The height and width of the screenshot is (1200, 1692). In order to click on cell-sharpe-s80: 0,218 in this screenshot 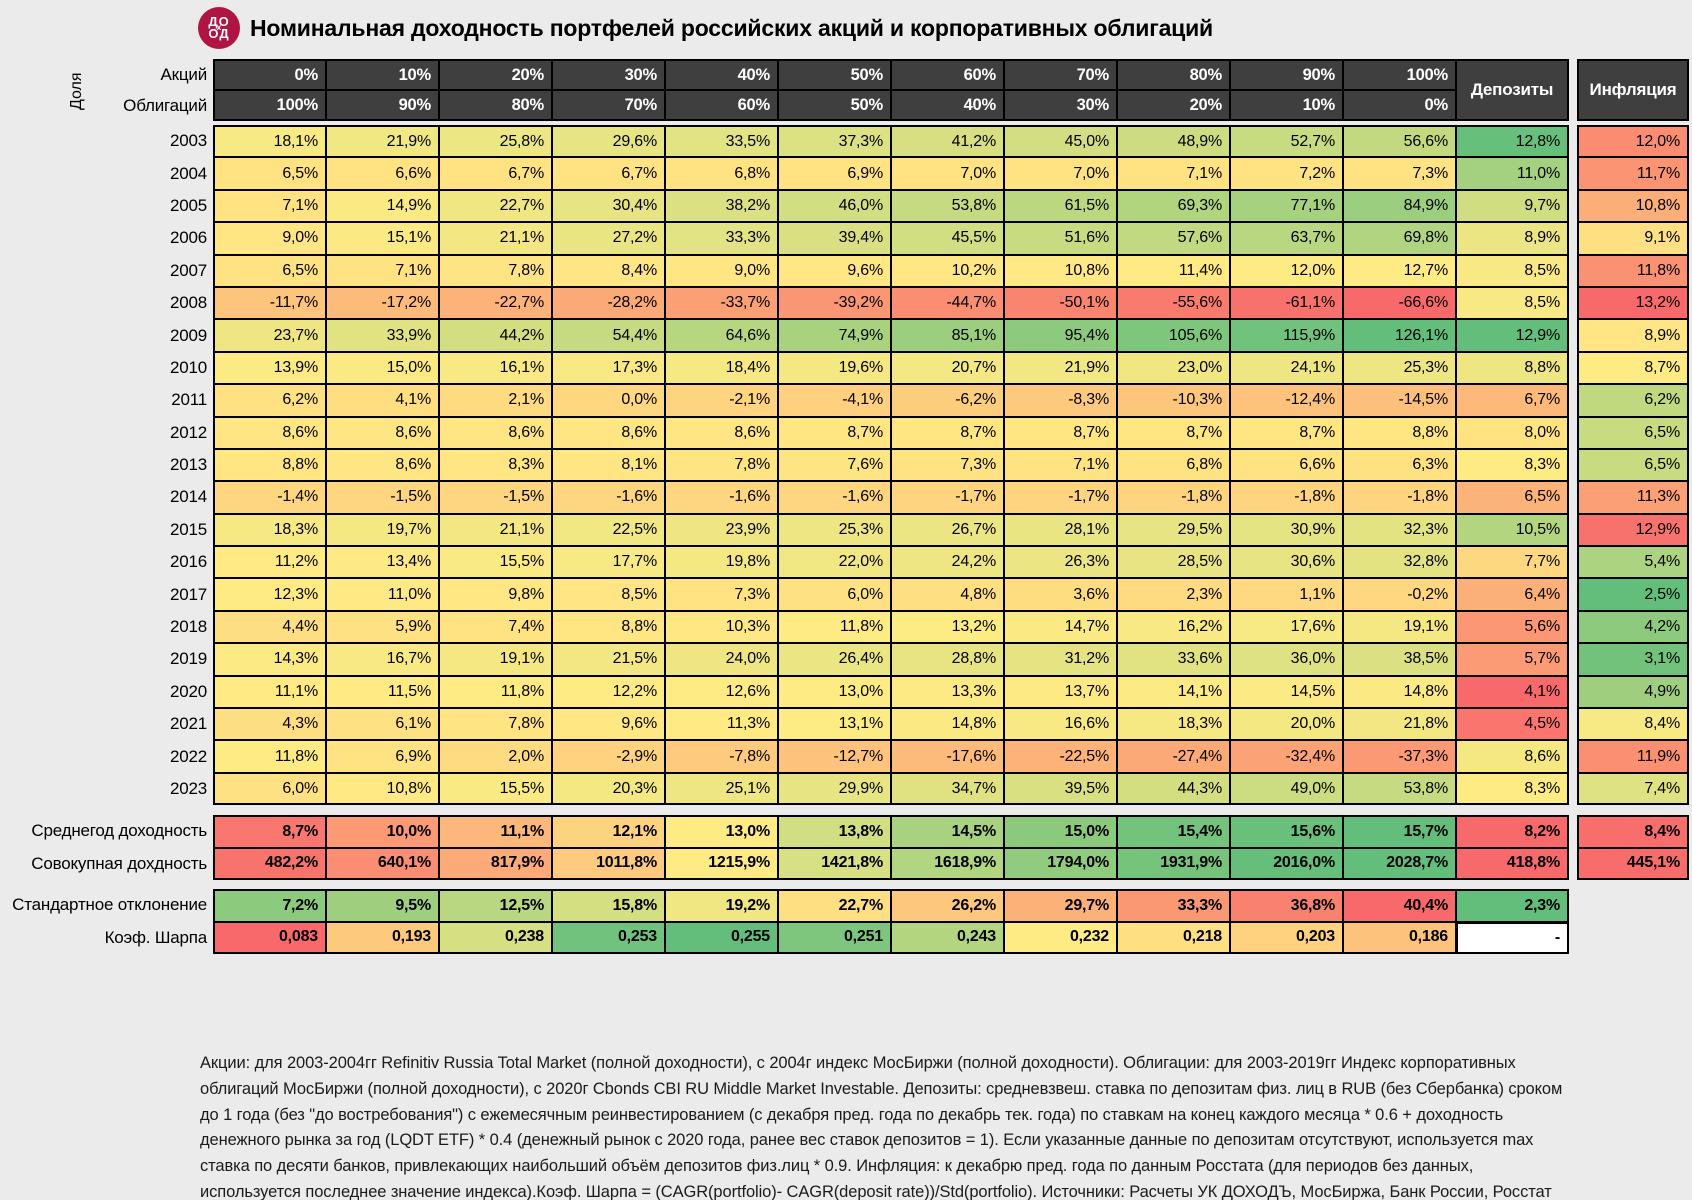, I will do `click(1173, 938)`.